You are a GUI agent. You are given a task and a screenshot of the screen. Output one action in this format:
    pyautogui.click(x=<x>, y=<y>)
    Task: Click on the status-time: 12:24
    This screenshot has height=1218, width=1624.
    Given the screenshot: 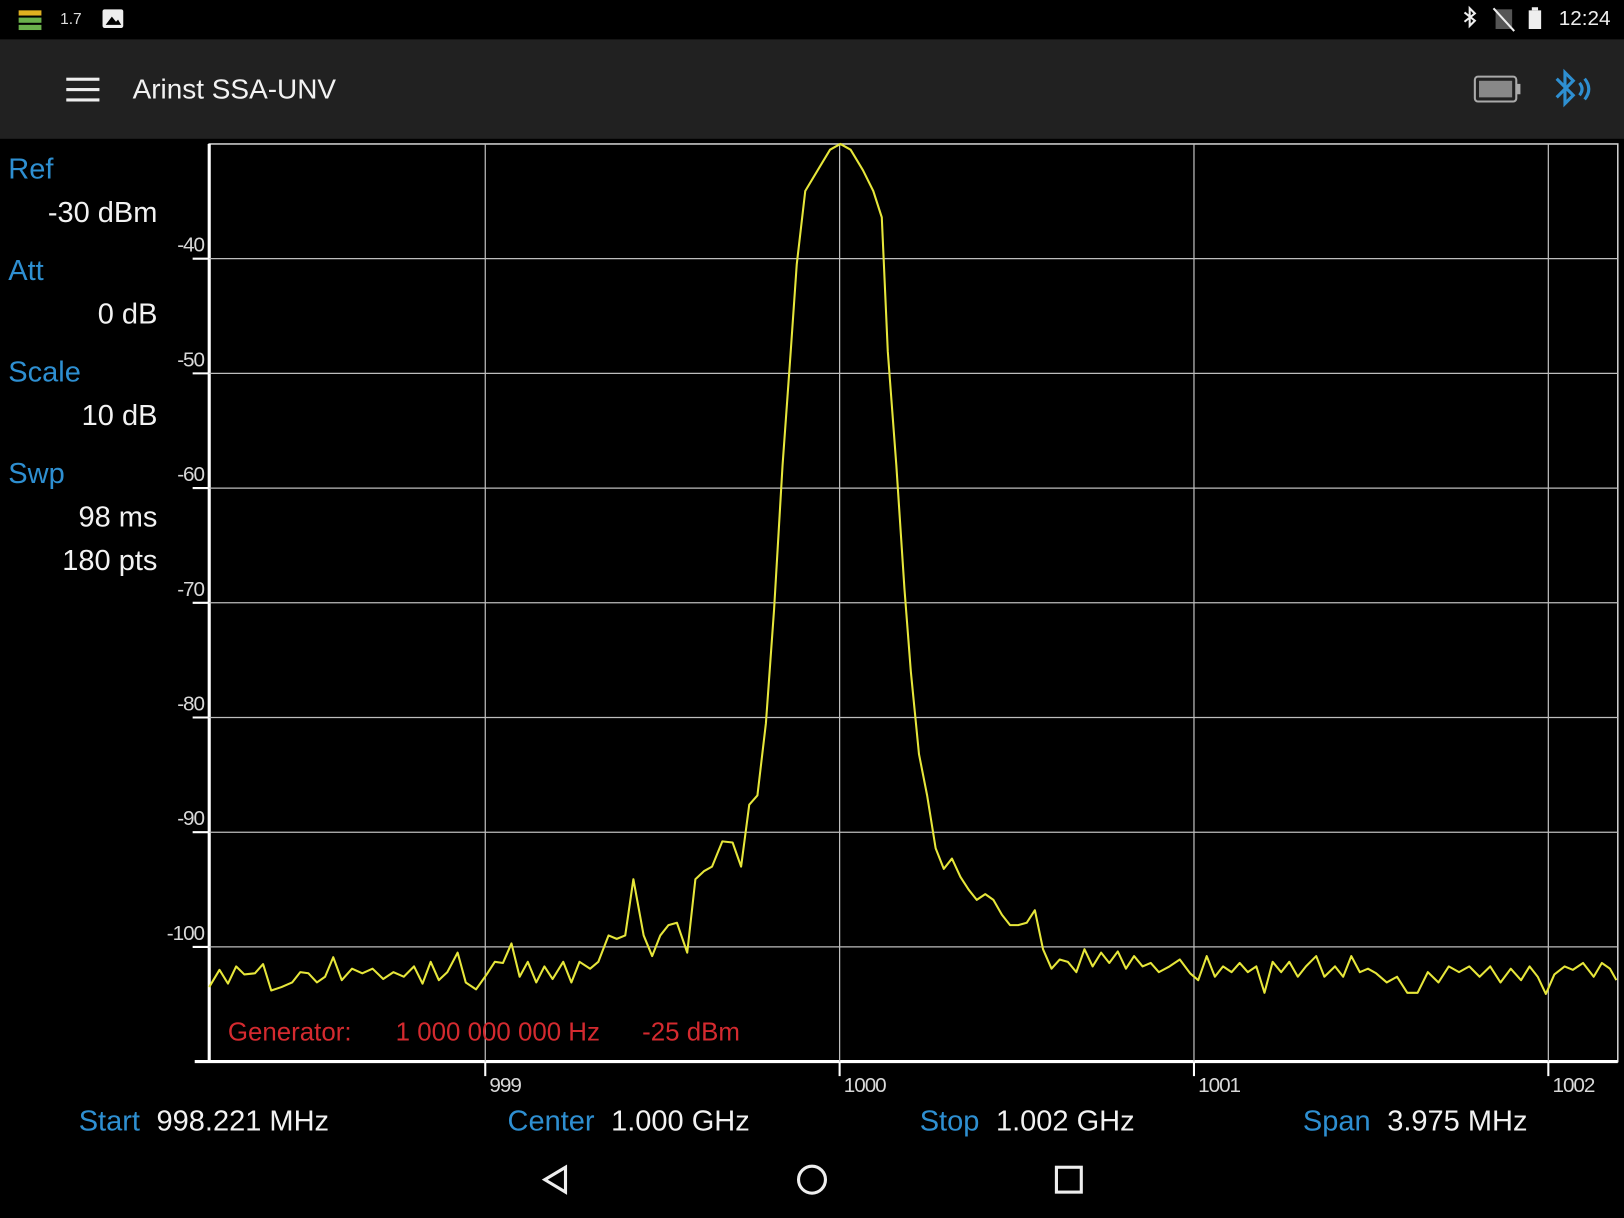 What is the action you would take?
    pyautogui.click(x=1585, y=18)
    